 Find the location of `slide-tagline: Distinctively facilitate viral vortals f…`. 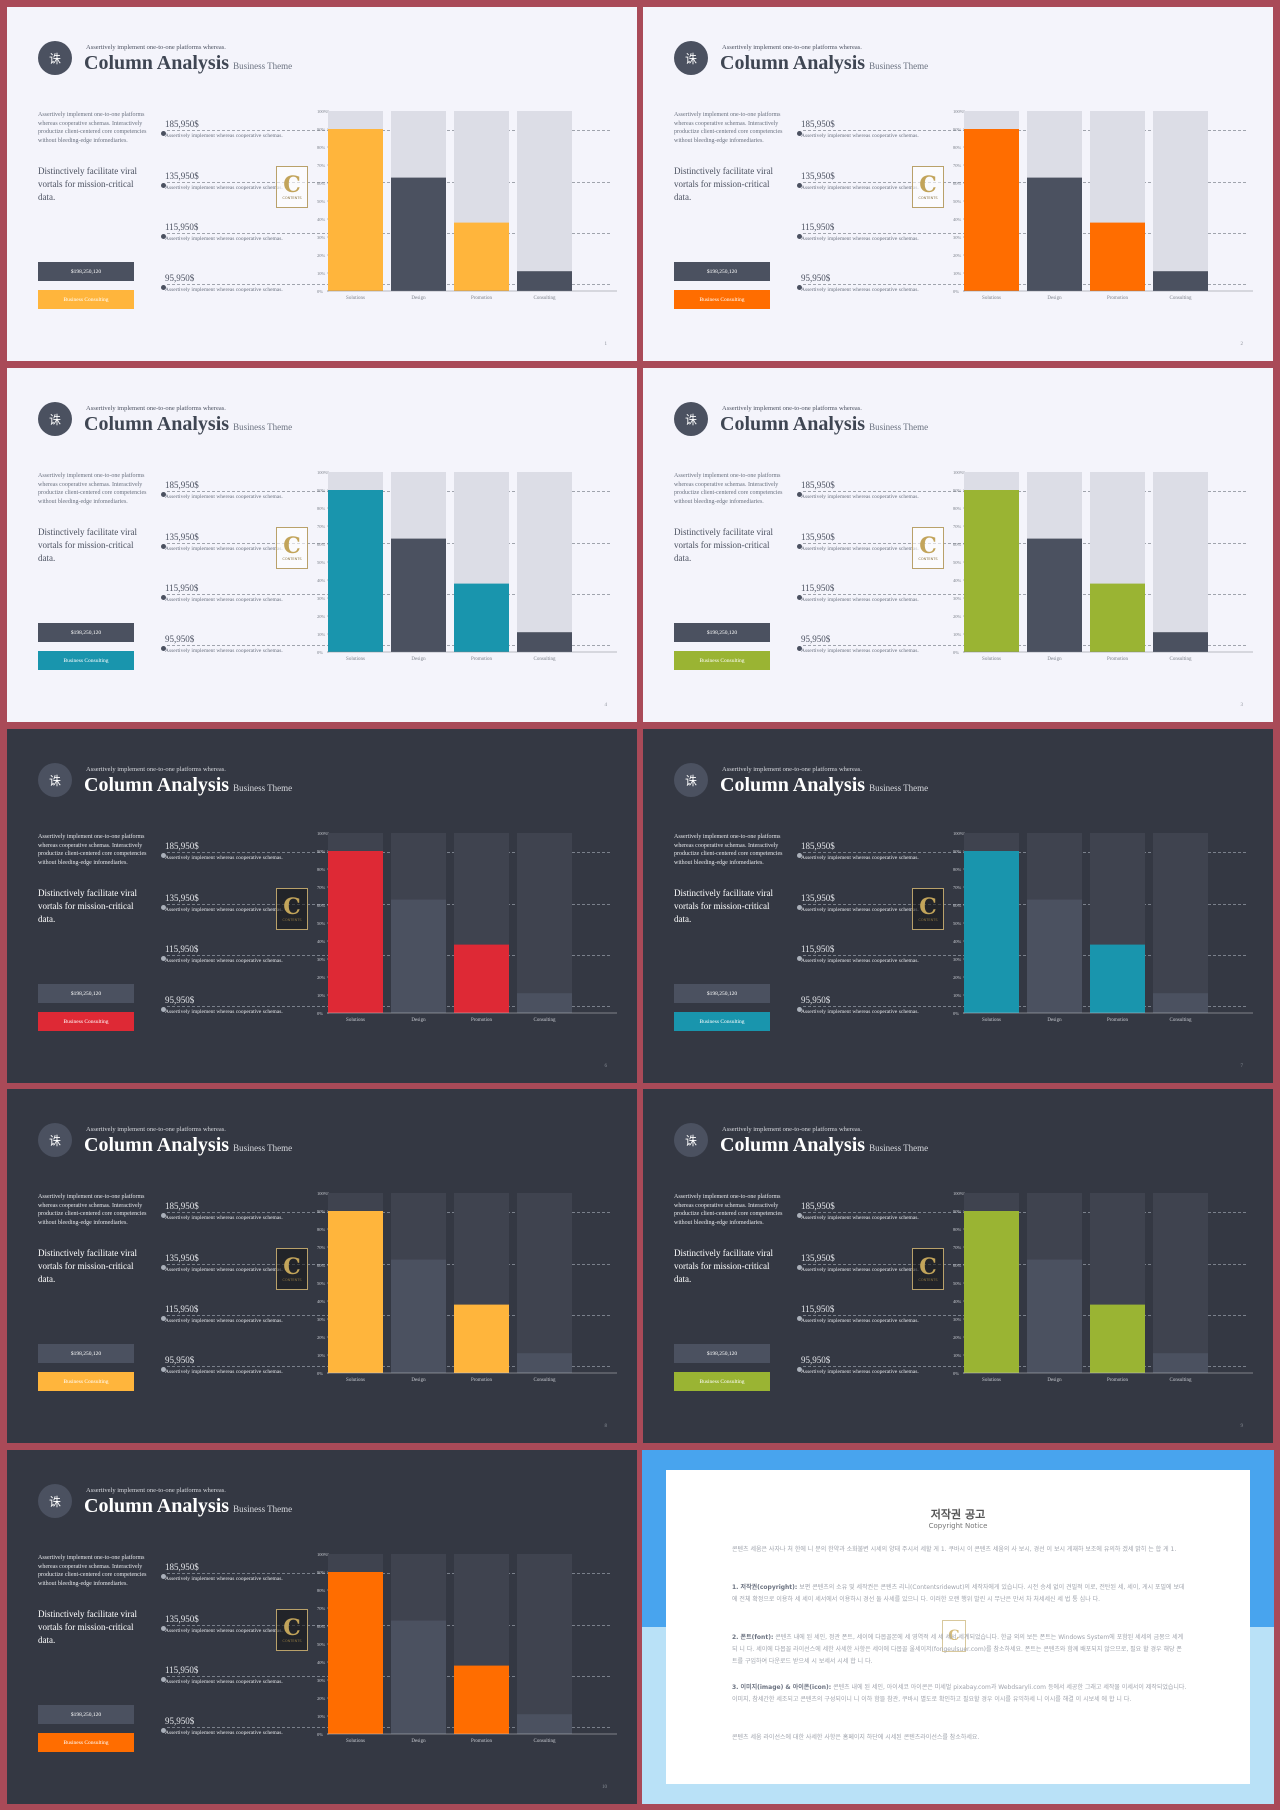

slide-tagline: Distinctively facilitate viral vortals f… is located at coordinates (723, 1266).